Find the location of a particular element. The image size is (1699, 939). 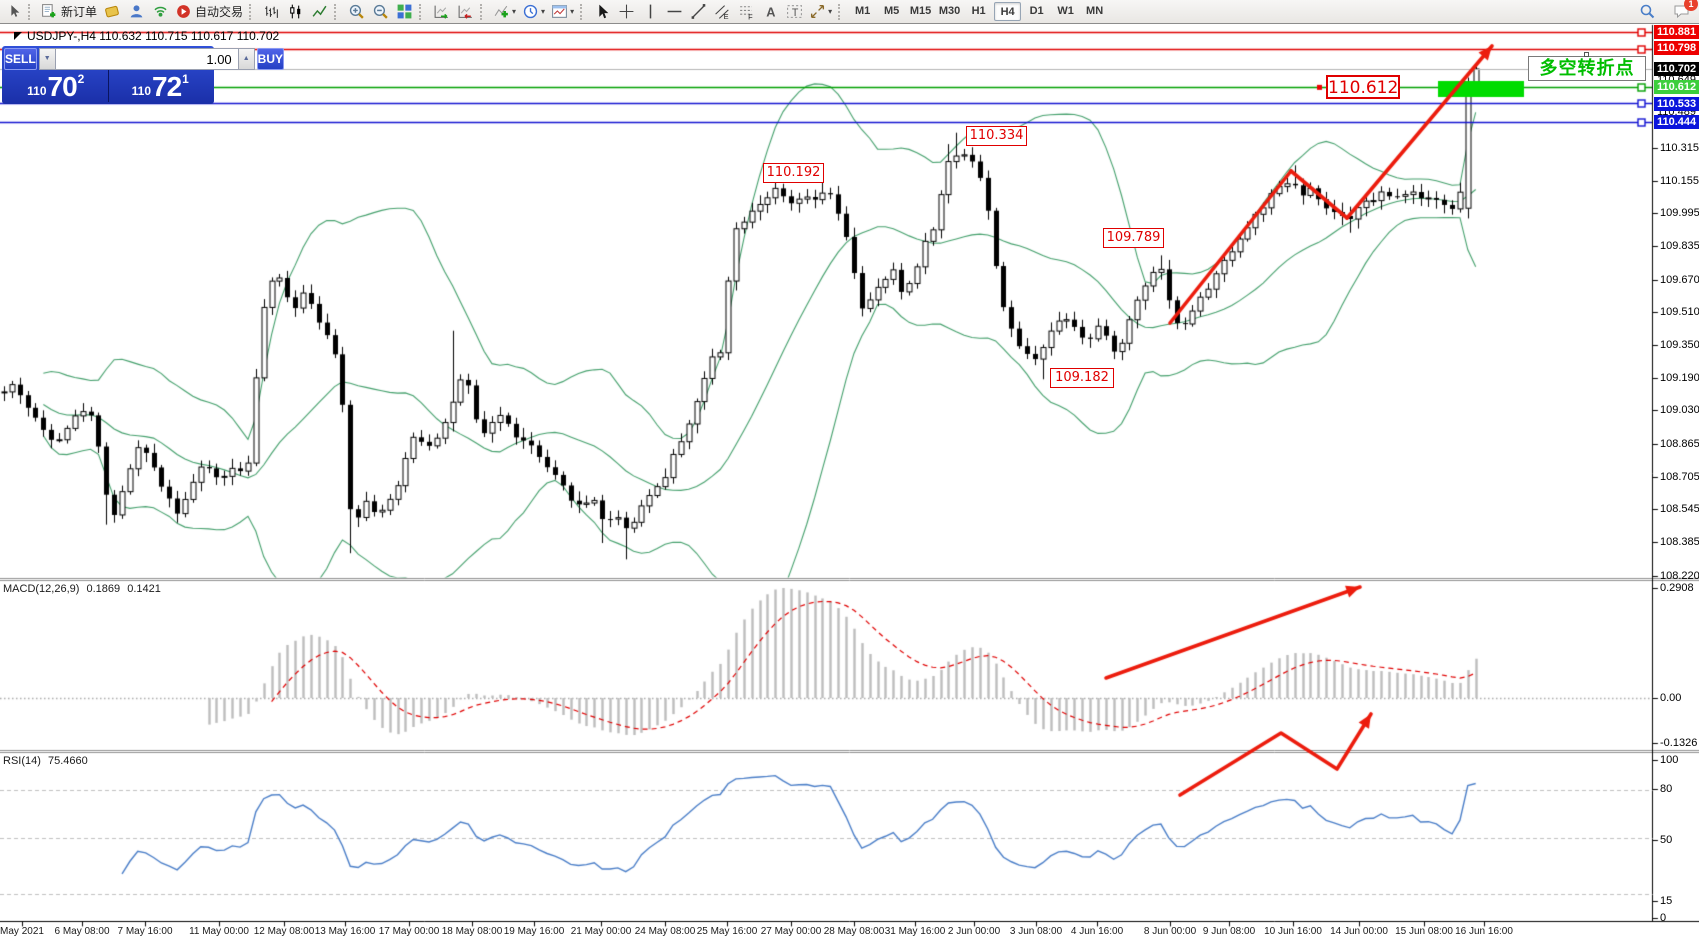

toolbar-right: 1 is located at coordinates (1666, 10).